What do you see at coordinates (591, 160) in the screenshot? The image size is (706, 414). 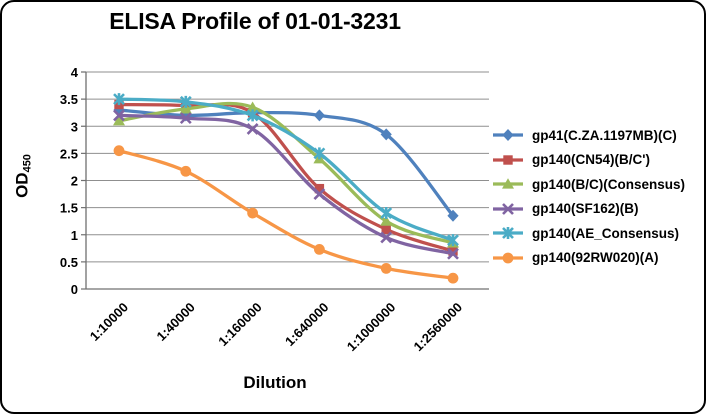 I see `legend-label: gp140(CN54)(B/C')` at bounding box center [591, 160].